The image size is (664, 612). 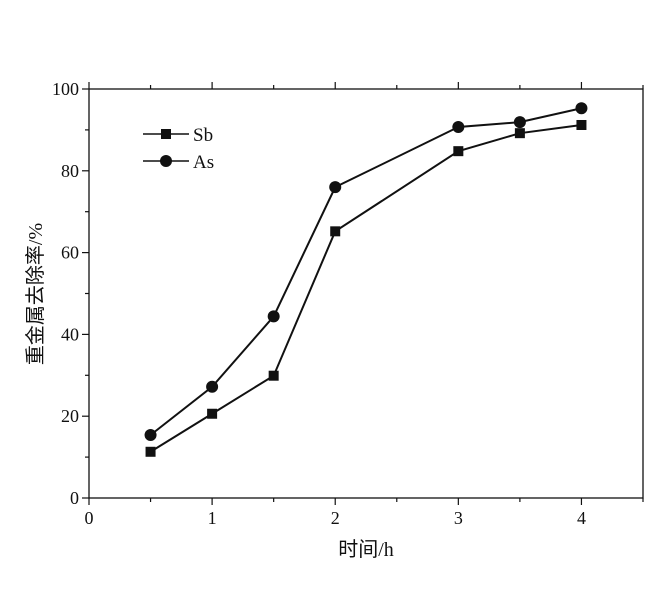 What do you see at coordinates (178, 149) in the screenshot?
I see `legend: Sb As` at bounding box center [178, 149].